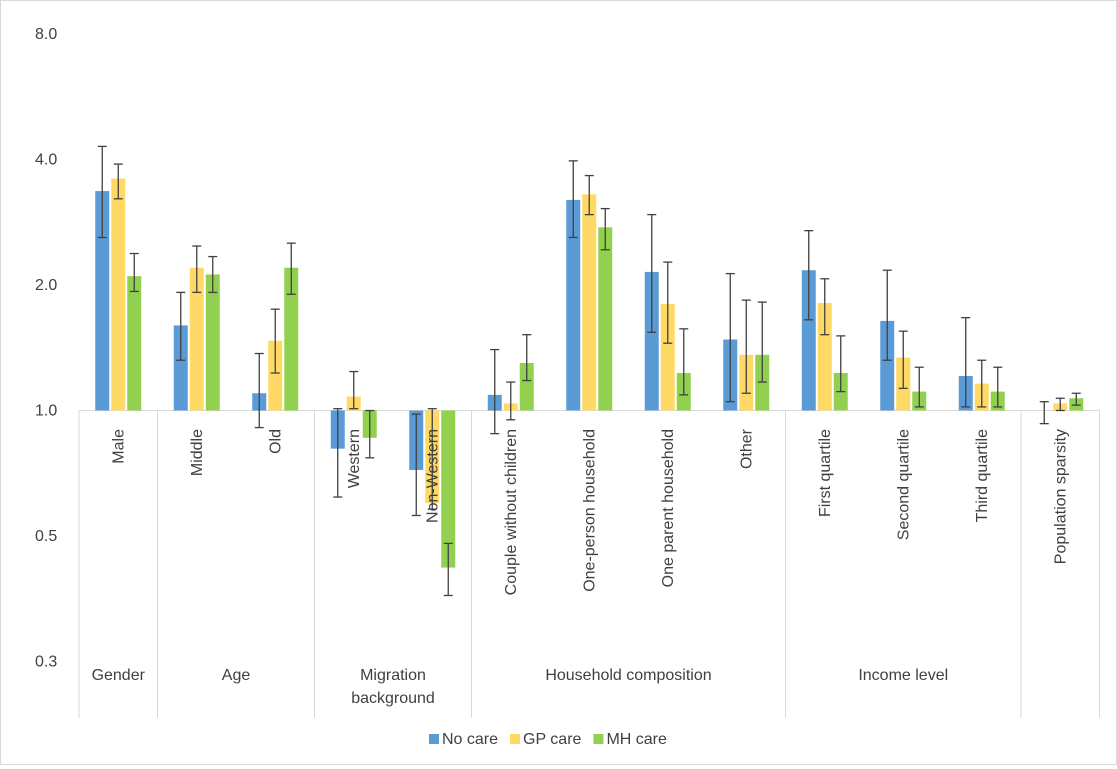 This screenshot has height=769, width=1117. I want to click on category-label-other: Other, so click(746, 448).